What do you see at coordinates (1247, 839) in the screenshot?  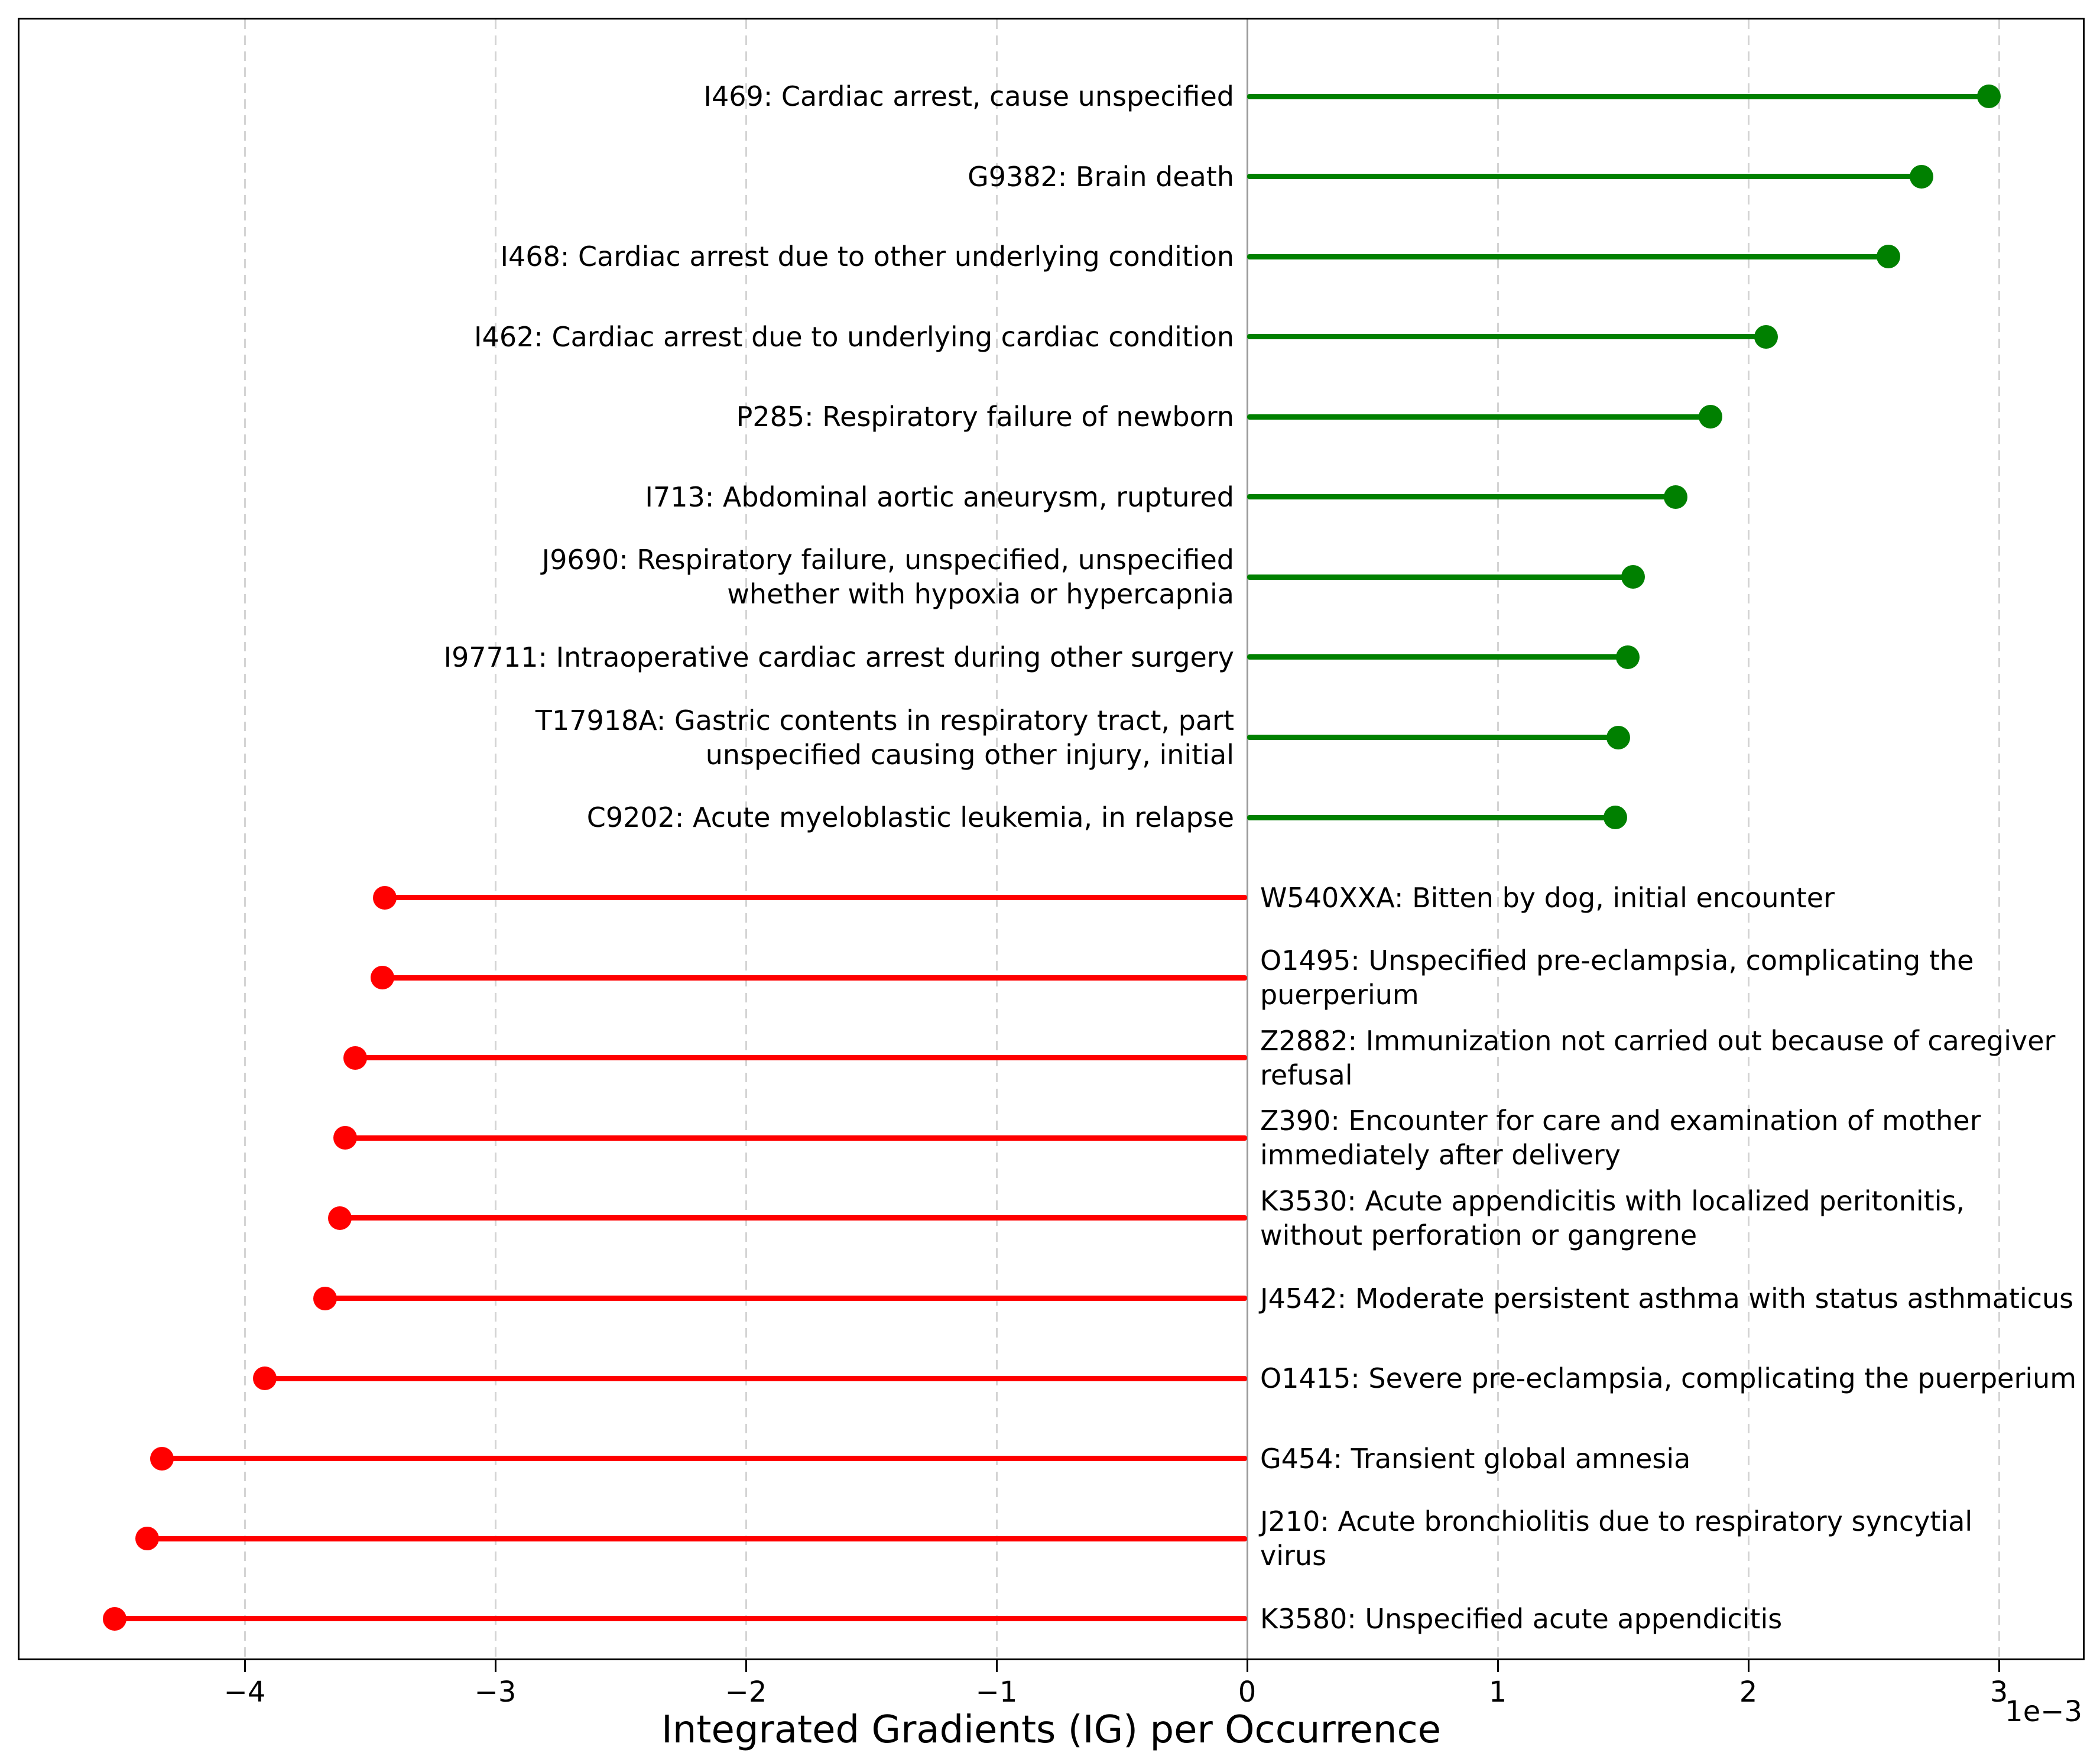 I see `zero-line` at bounding box center [1247, 839].